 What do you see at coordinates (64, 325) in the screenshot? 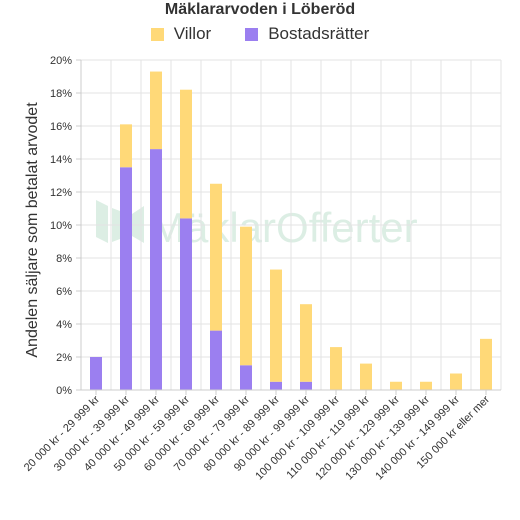
I see `y-tick-label: 4%` at bounding box center [64, 325].